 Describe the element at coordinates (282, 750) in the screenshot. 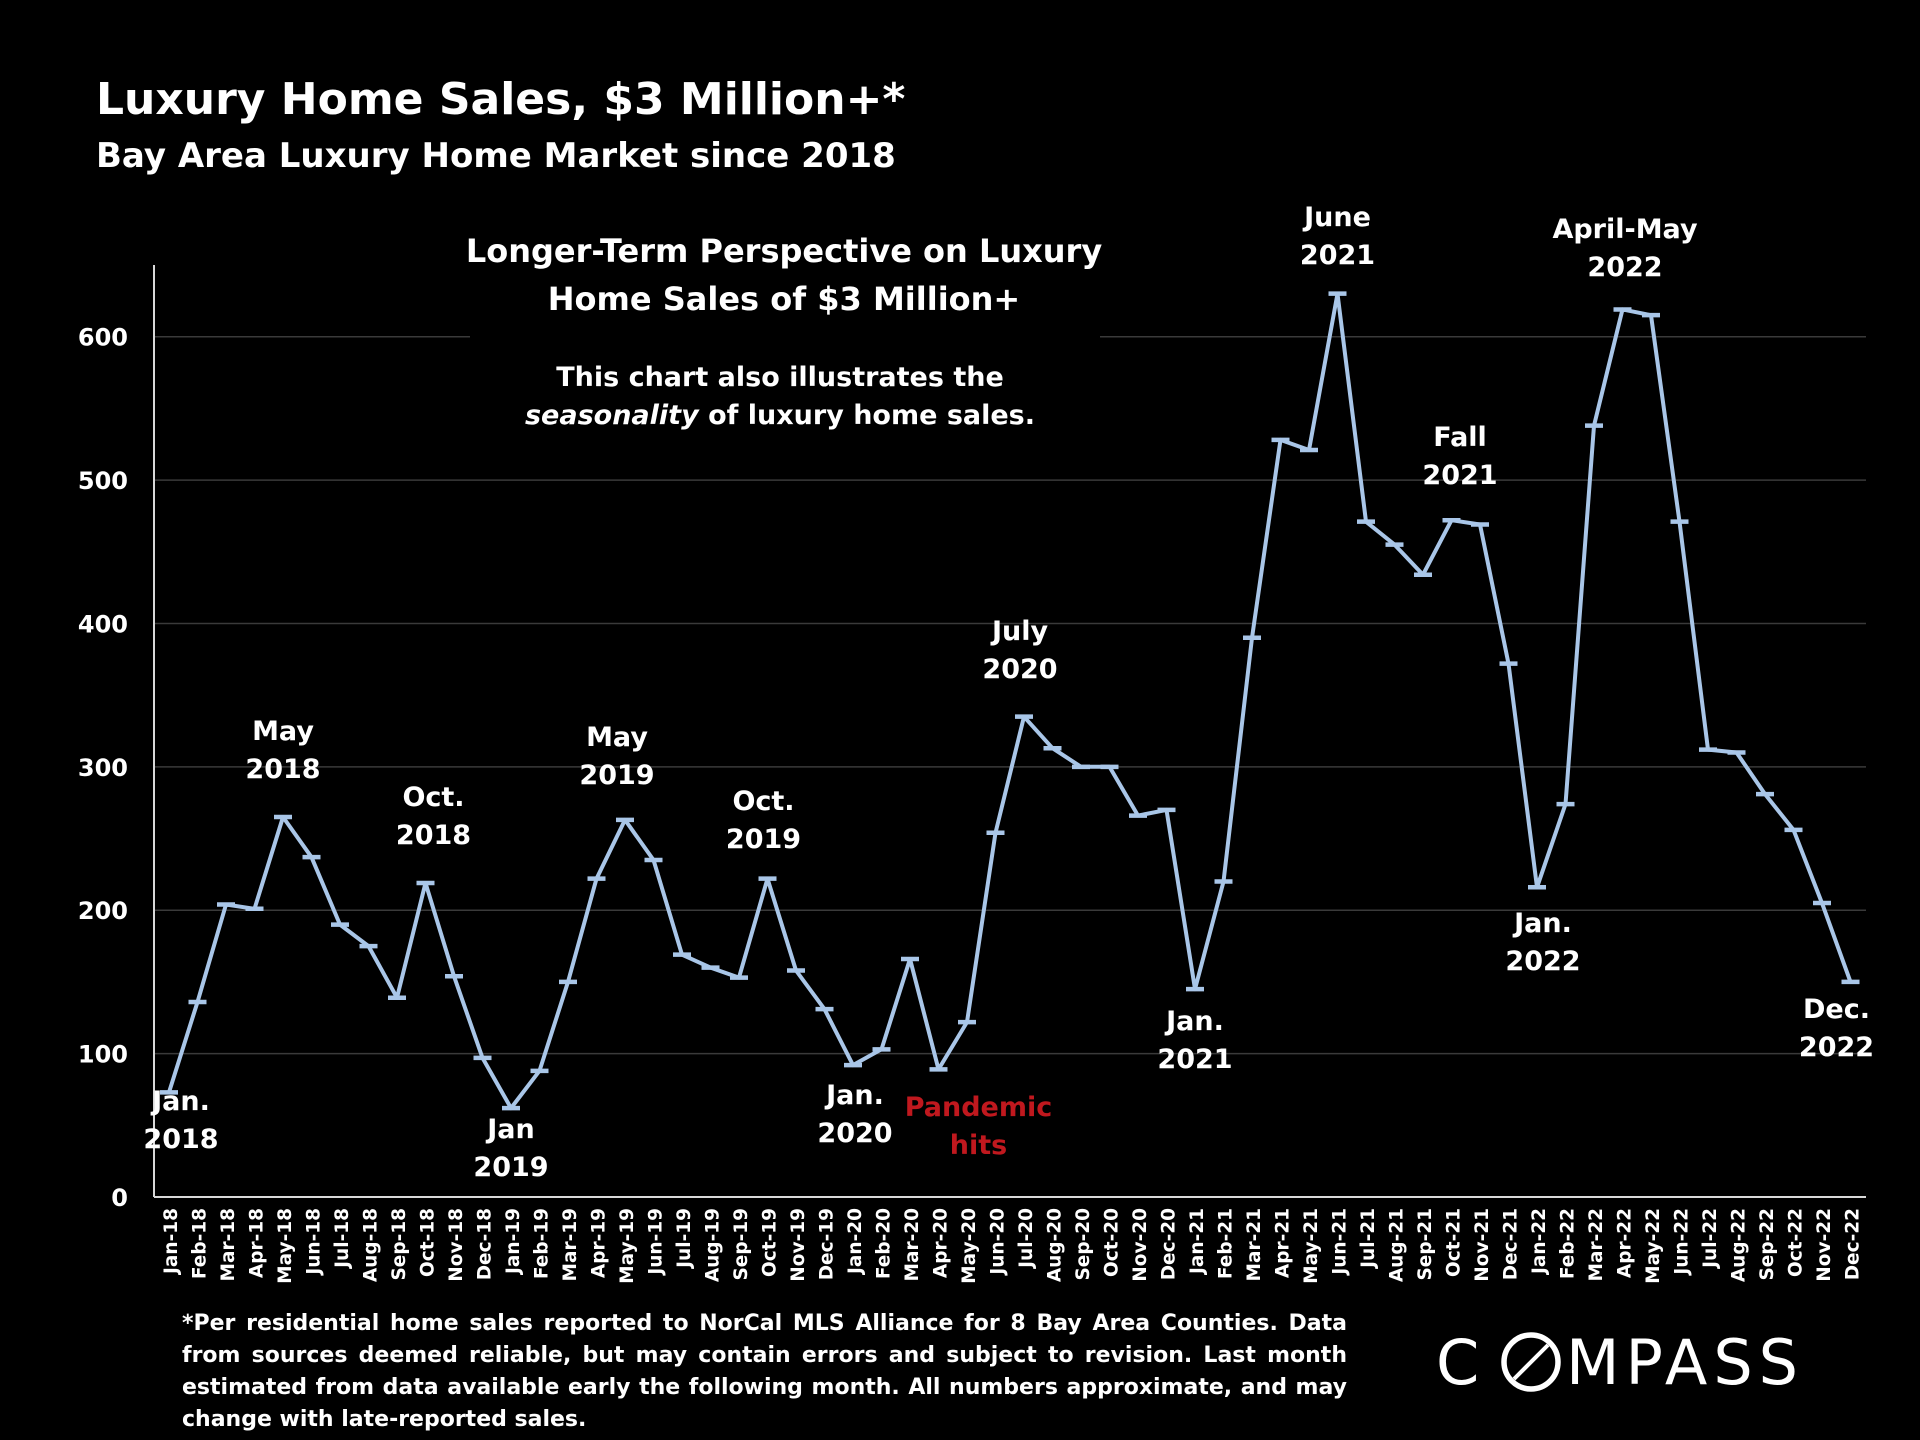

I see `annotation-may-2018: May 2018` at that location.